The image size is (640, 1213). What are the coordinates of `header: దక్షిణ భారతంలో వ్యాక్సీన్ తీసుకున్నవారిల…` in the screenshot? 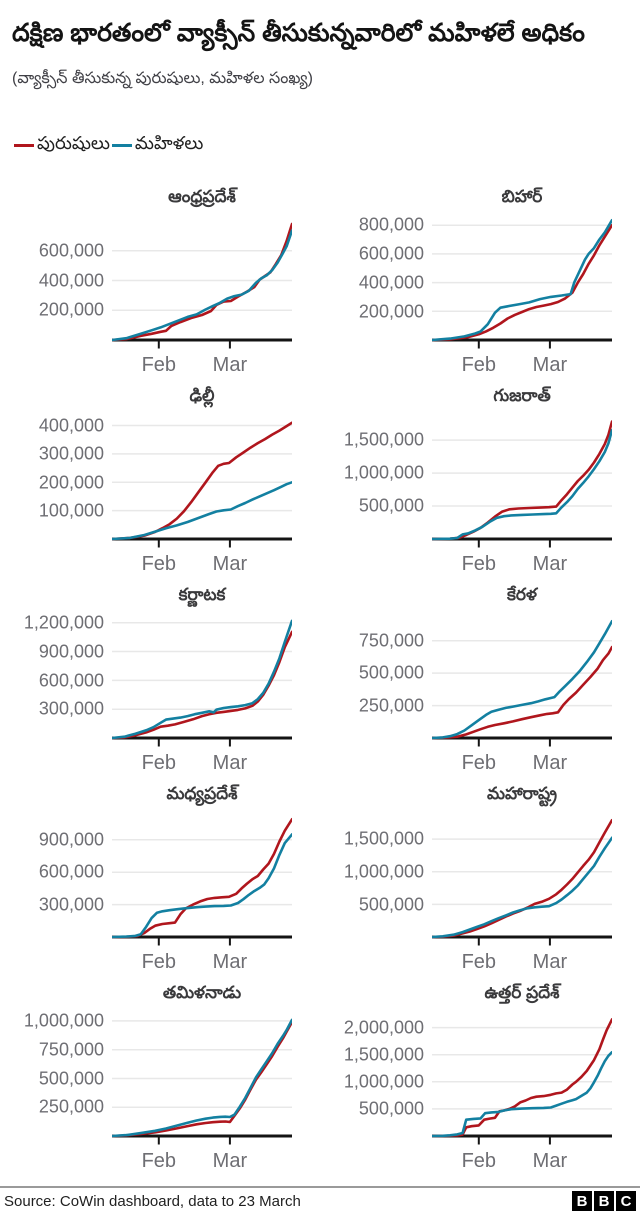 It's located at (320, 45).